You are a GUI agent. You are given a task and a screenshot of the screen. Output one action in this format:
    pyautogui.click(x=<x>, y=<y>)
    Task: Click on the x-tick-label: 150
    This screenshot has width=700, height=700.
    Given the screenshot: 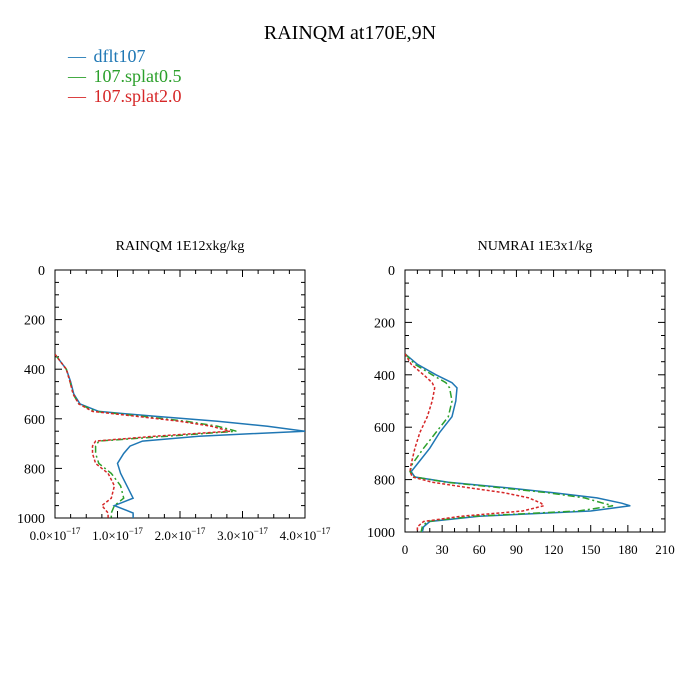 What is the action you would take?
    pyautogui.click(x=591, y=549)
    